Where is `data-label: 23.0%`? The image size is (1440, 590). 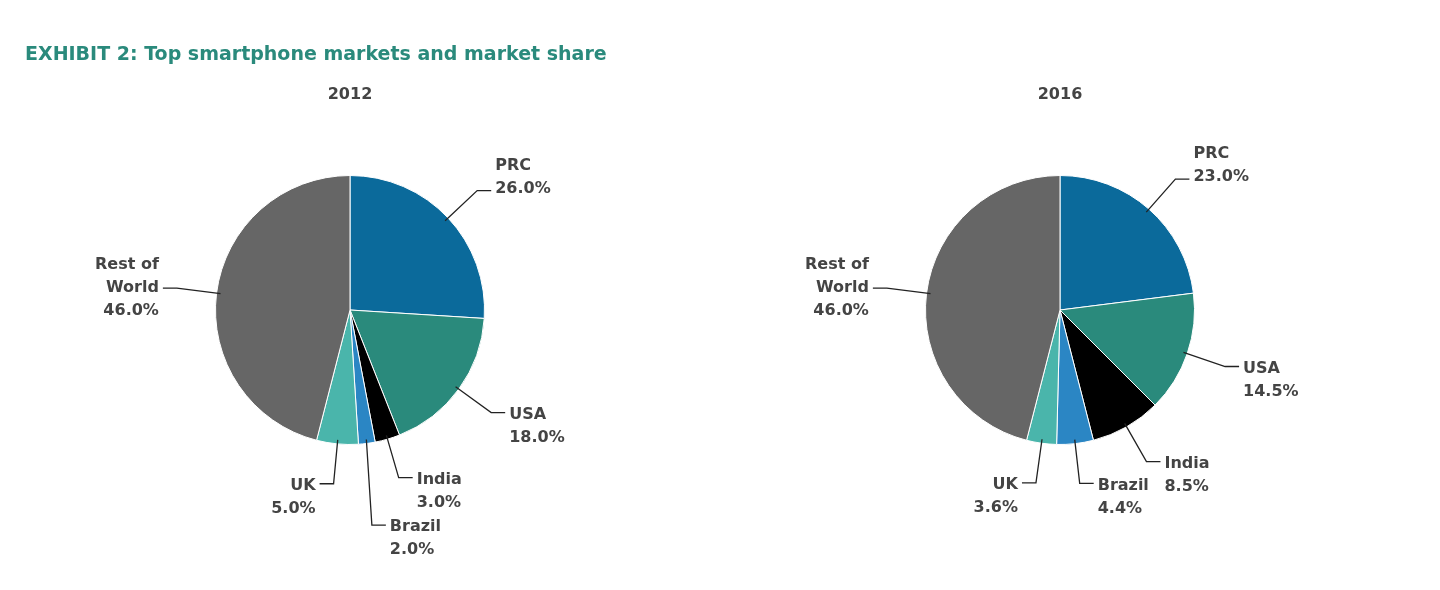
data-label: 23.0% is located at coordinates (1221, 176).